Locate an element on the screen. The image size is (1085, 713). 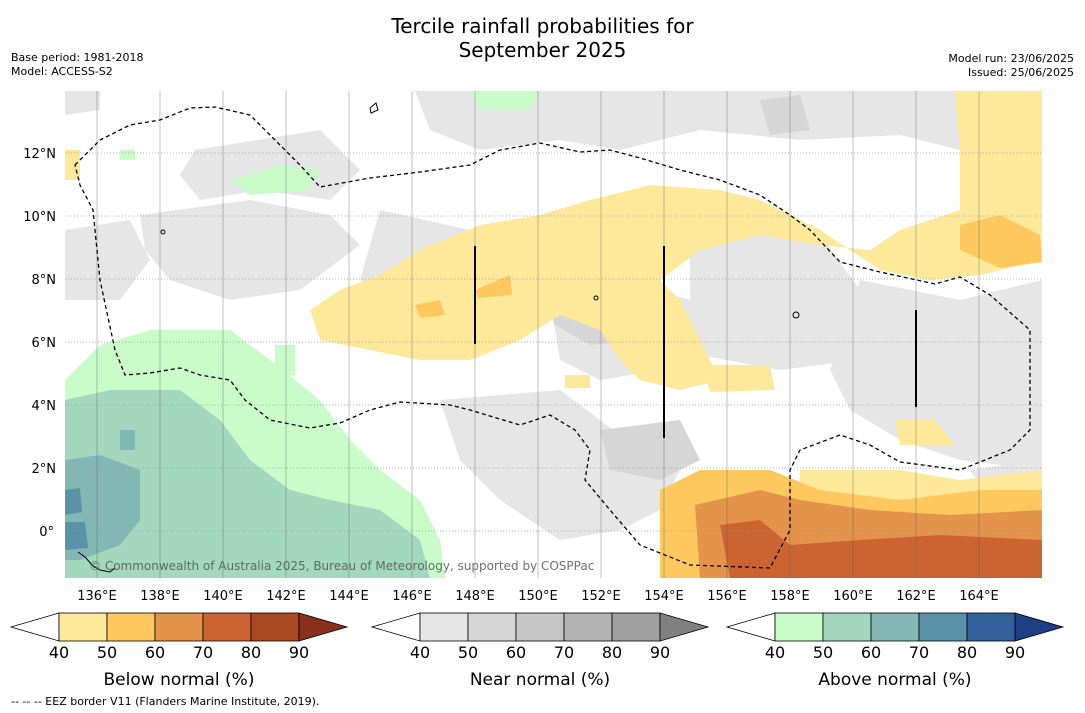
lon-label: 136°E is located at coordinates (97, 596).